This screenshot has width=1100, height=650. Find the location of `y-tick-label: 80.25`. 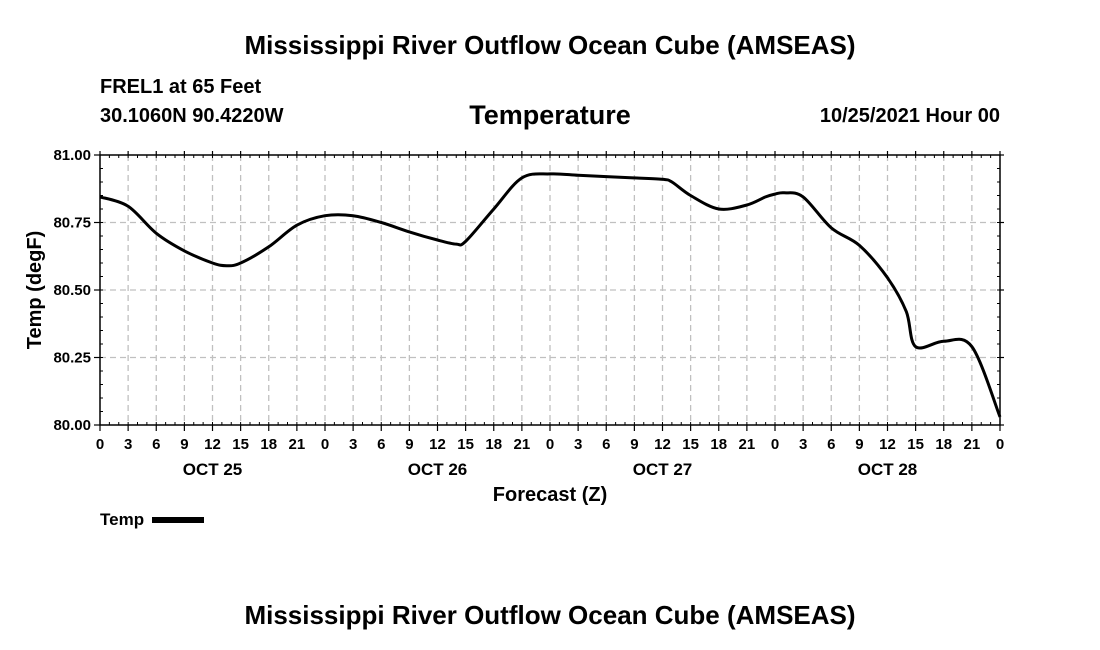

y-tick-label: 80.25 is located at coordinates (72, 358).